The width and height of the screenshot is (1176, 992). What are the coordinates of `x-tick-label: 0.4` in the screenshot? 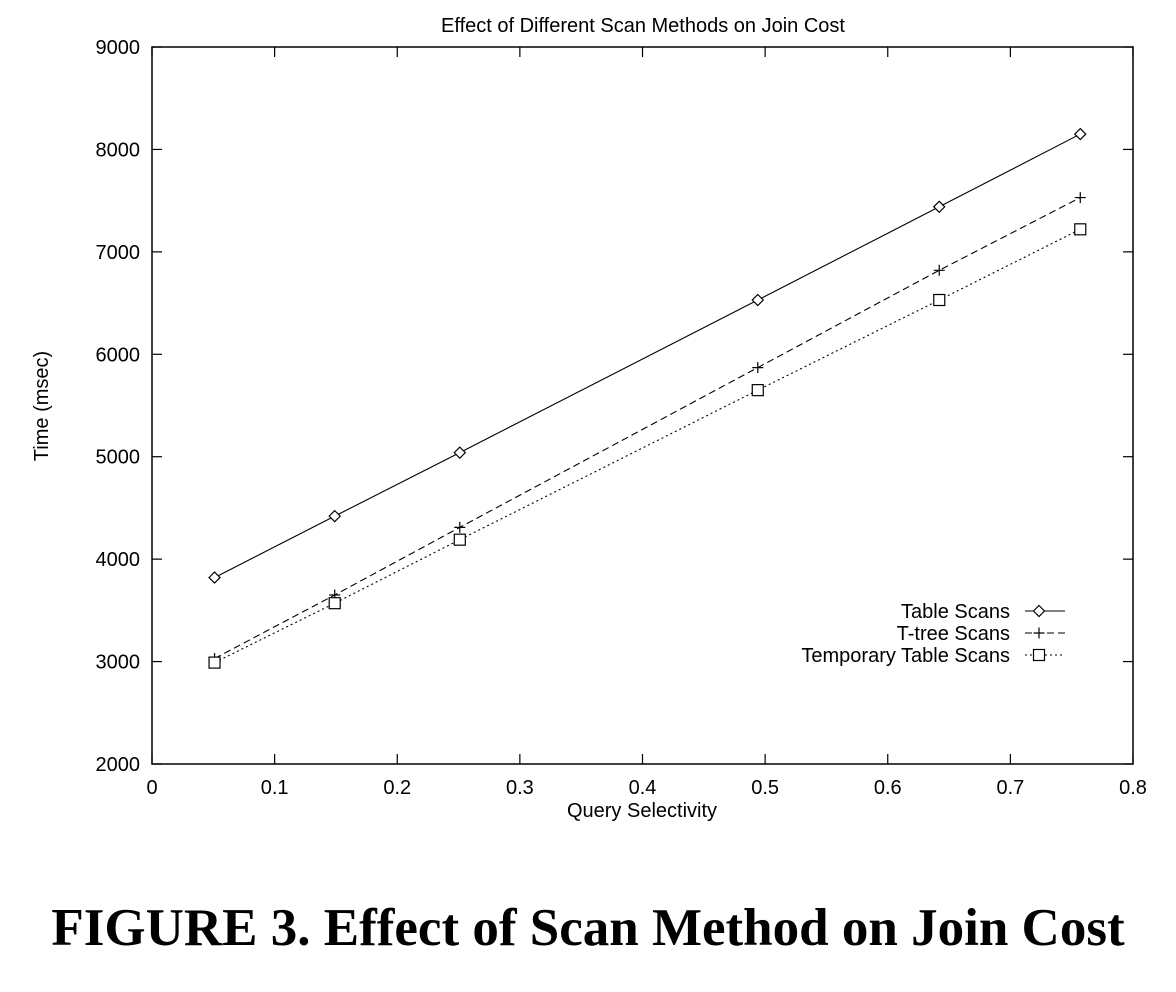 It's located at (643, 788).